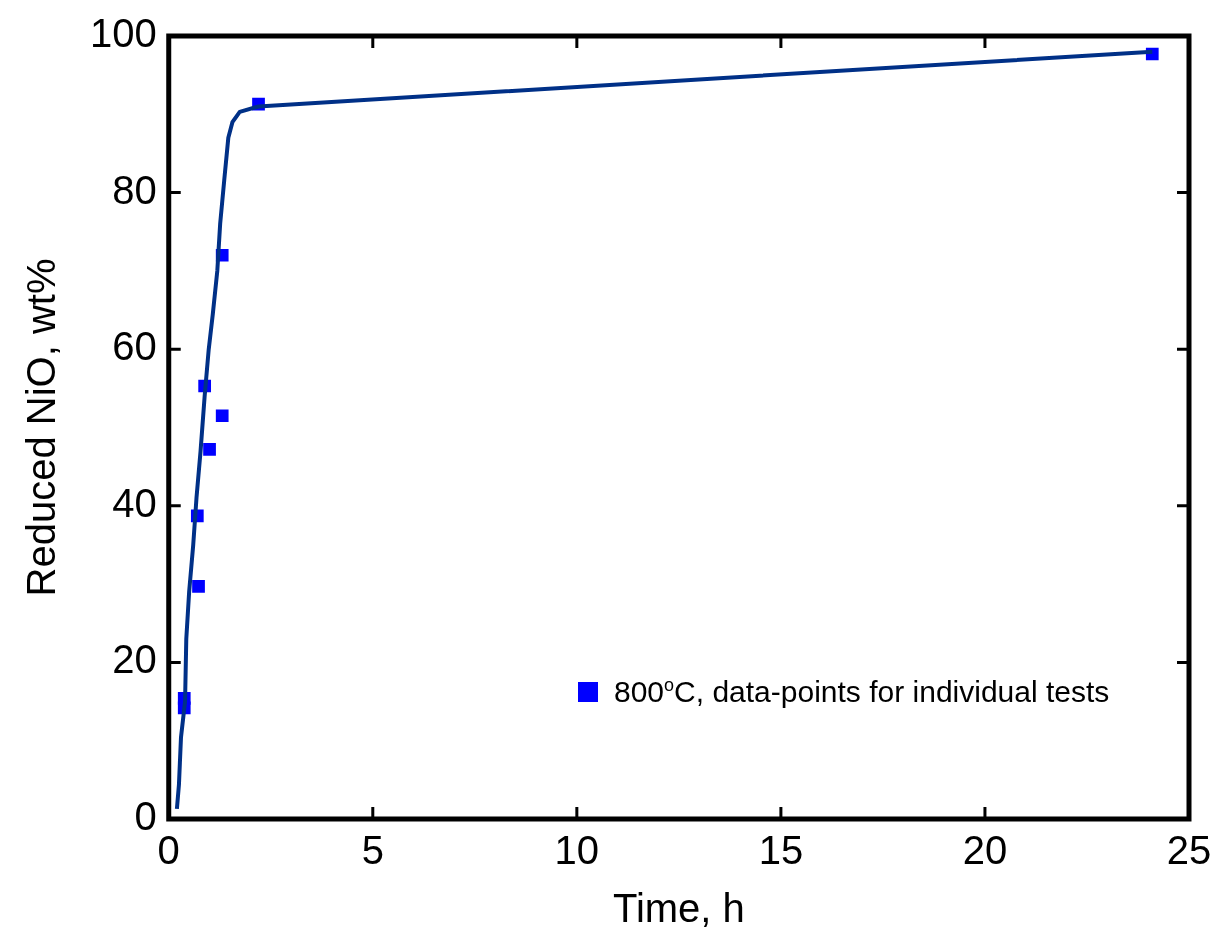  Describe the element at coordinates (862, 692) in the screenshot. I see `legend-label: 800$^{o}$C, data-points for individual tests` at that location.